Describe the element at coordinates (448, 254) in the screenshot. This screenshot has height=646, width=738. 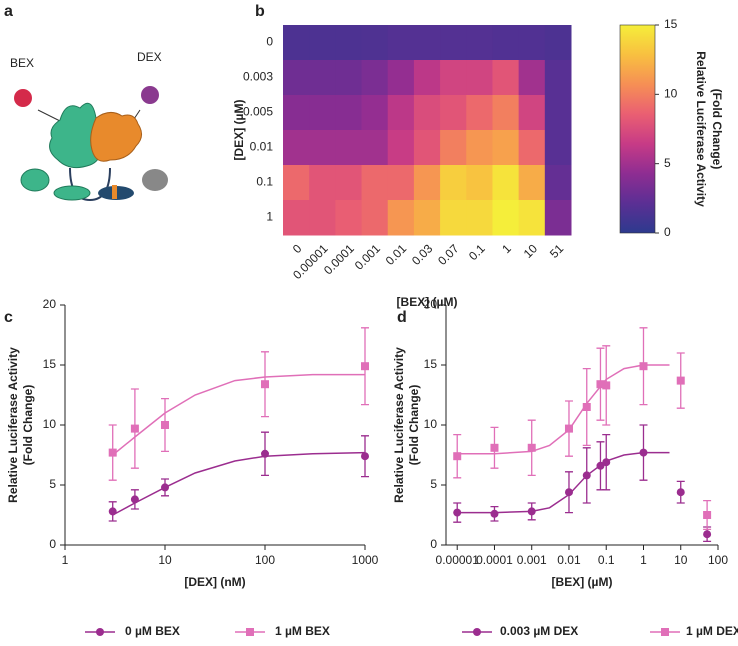
I see `x-tick-label: 0.07` at that location.